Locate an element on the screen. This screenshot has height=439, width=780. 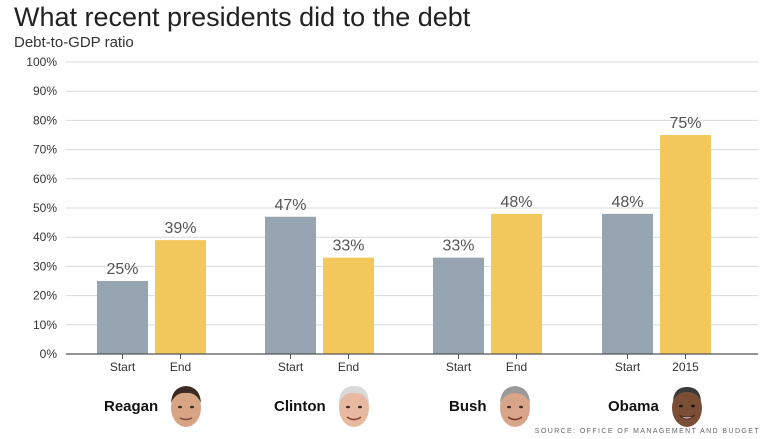
x-tick-label: 2015 is located at coordinates (685, 367).